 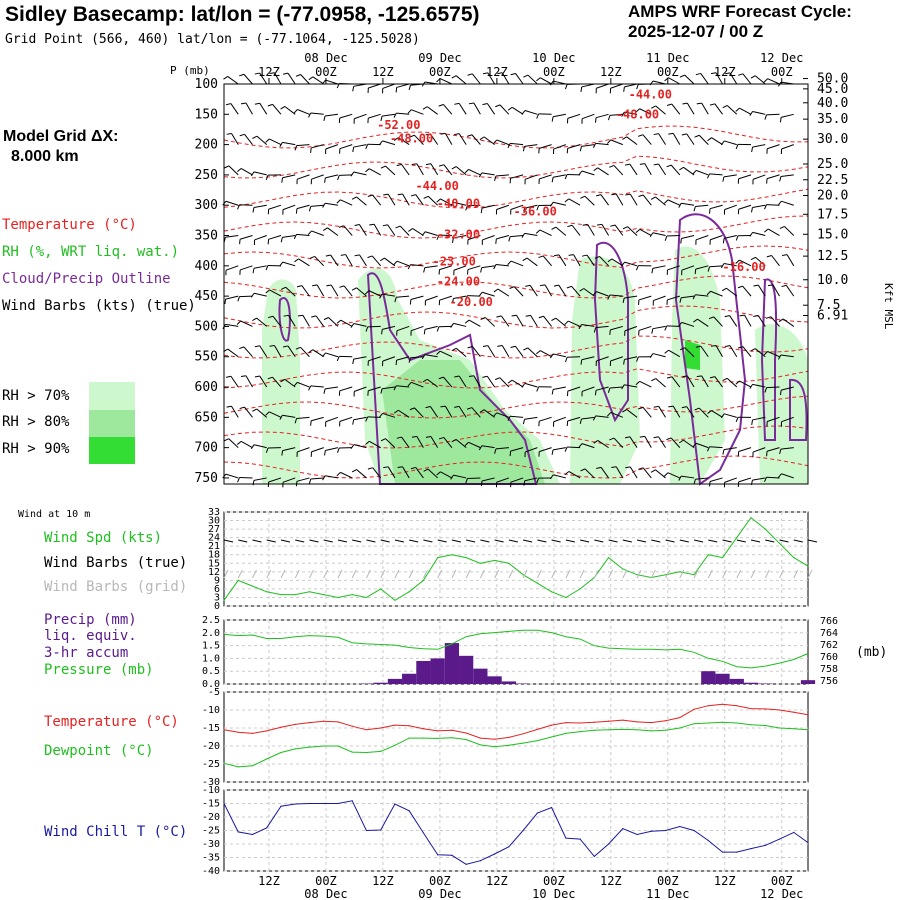 I want to click on height-tick-label: 10.0, so click(x=832, y=280).